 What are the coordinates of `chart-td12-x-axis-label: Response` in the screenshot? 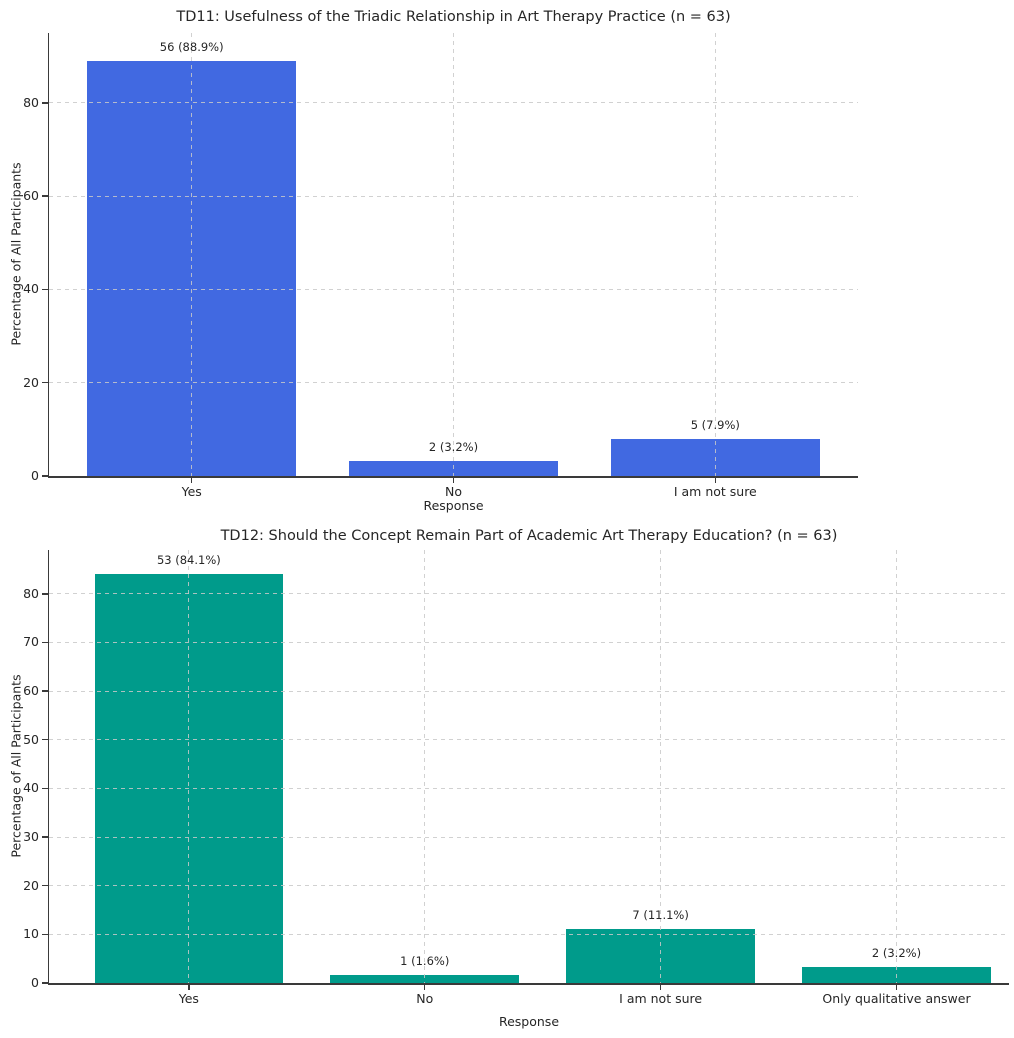 It's located at (529, 1021).